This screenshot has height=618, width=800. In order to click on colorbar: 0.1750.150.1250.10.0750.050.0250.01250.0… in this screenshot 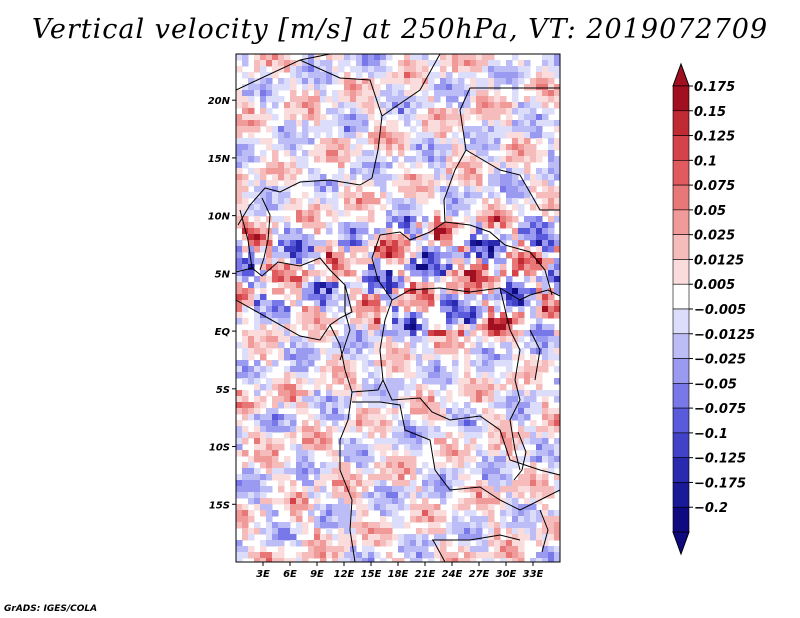, I will do `click(713, 309)`.